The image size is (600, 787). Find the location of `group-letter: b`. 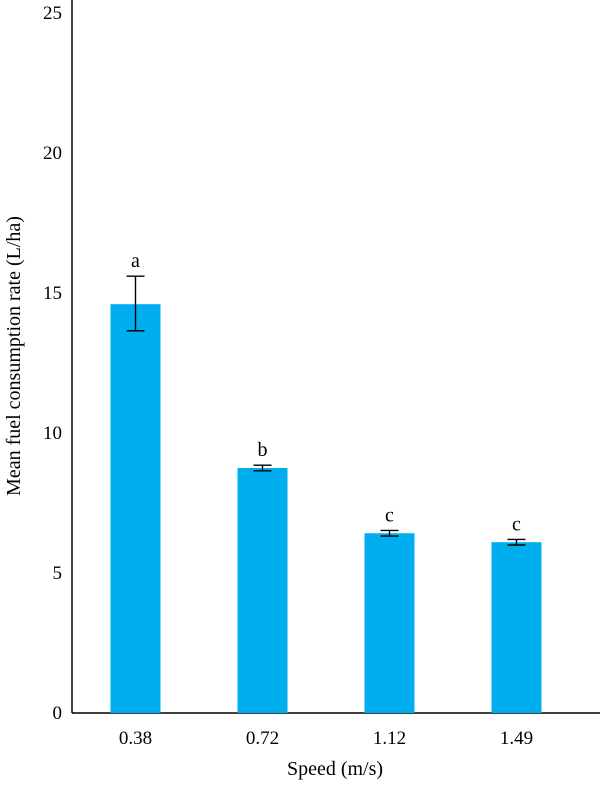

group-letter: b is located at coordinates (263, 450).